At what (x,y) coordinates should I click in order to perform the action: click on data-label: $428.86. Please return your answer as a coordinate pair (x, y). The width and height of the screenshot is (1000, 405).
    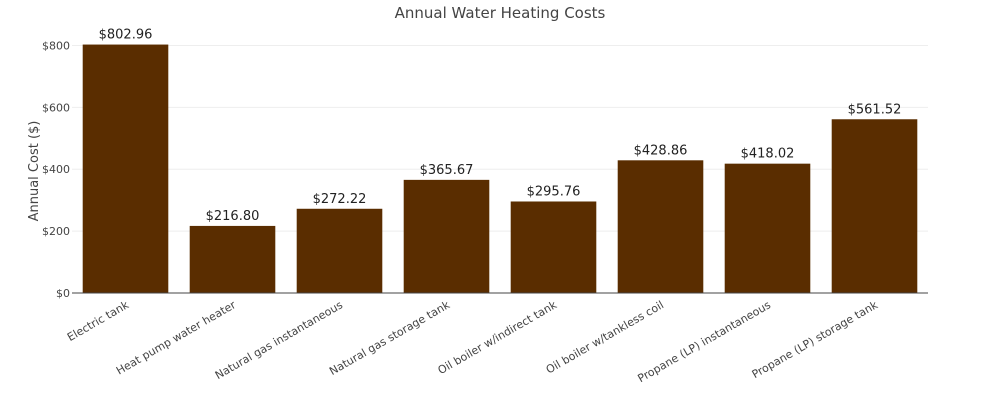
    Looking at the image, I should click on (661, 150).